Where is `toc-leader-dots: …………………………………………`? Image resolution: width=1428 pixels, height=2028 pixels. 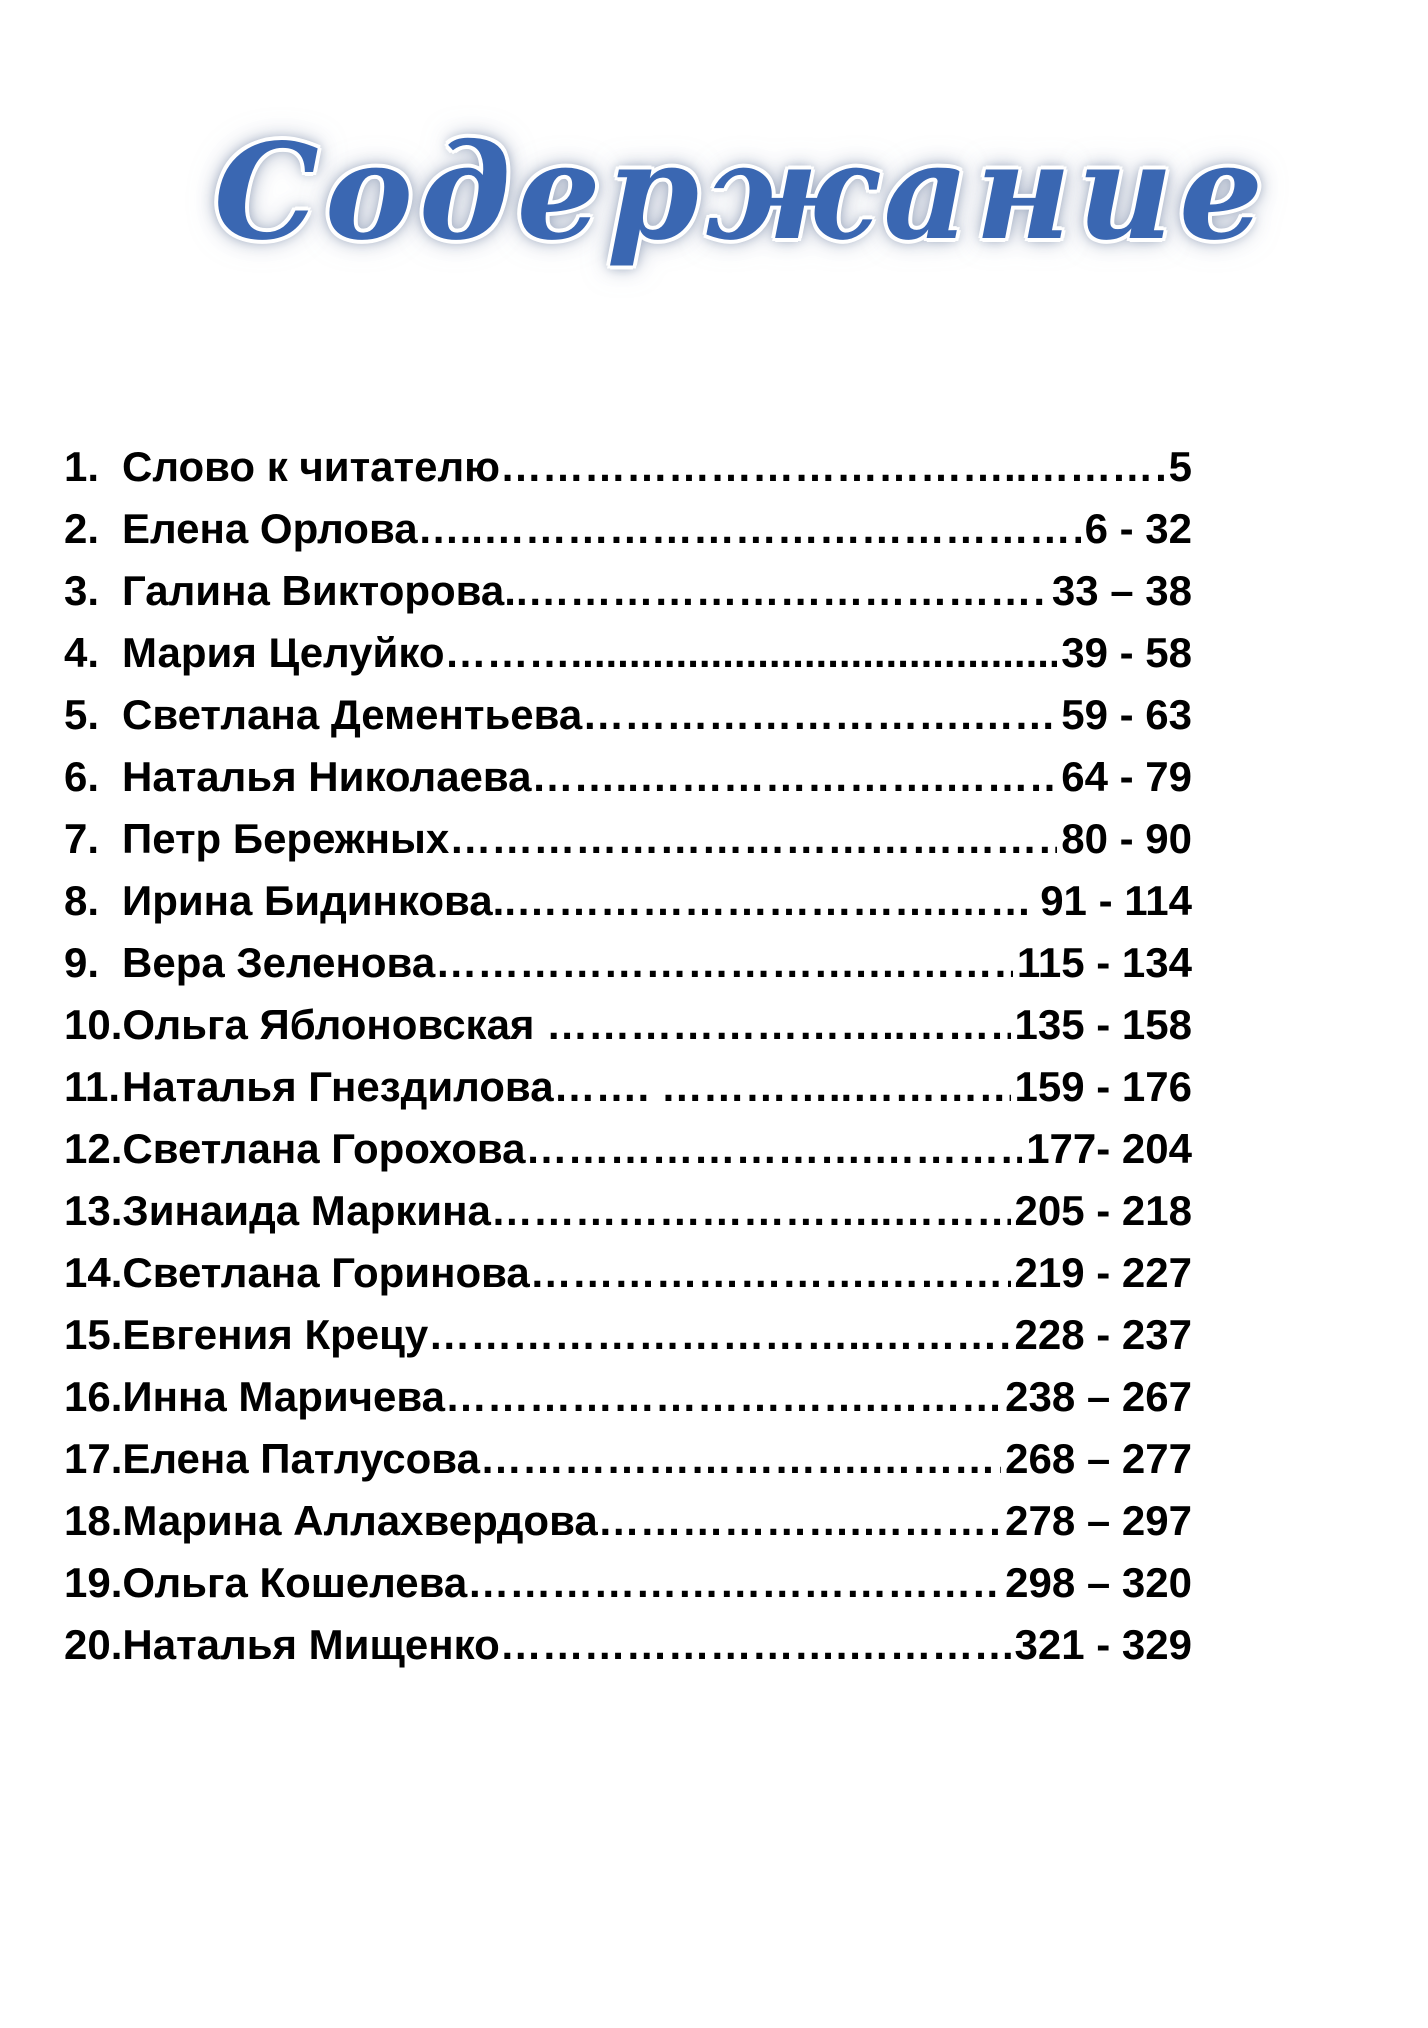
toc-leader-dots: ………………………………………… is located at coordinates (734, 1582).